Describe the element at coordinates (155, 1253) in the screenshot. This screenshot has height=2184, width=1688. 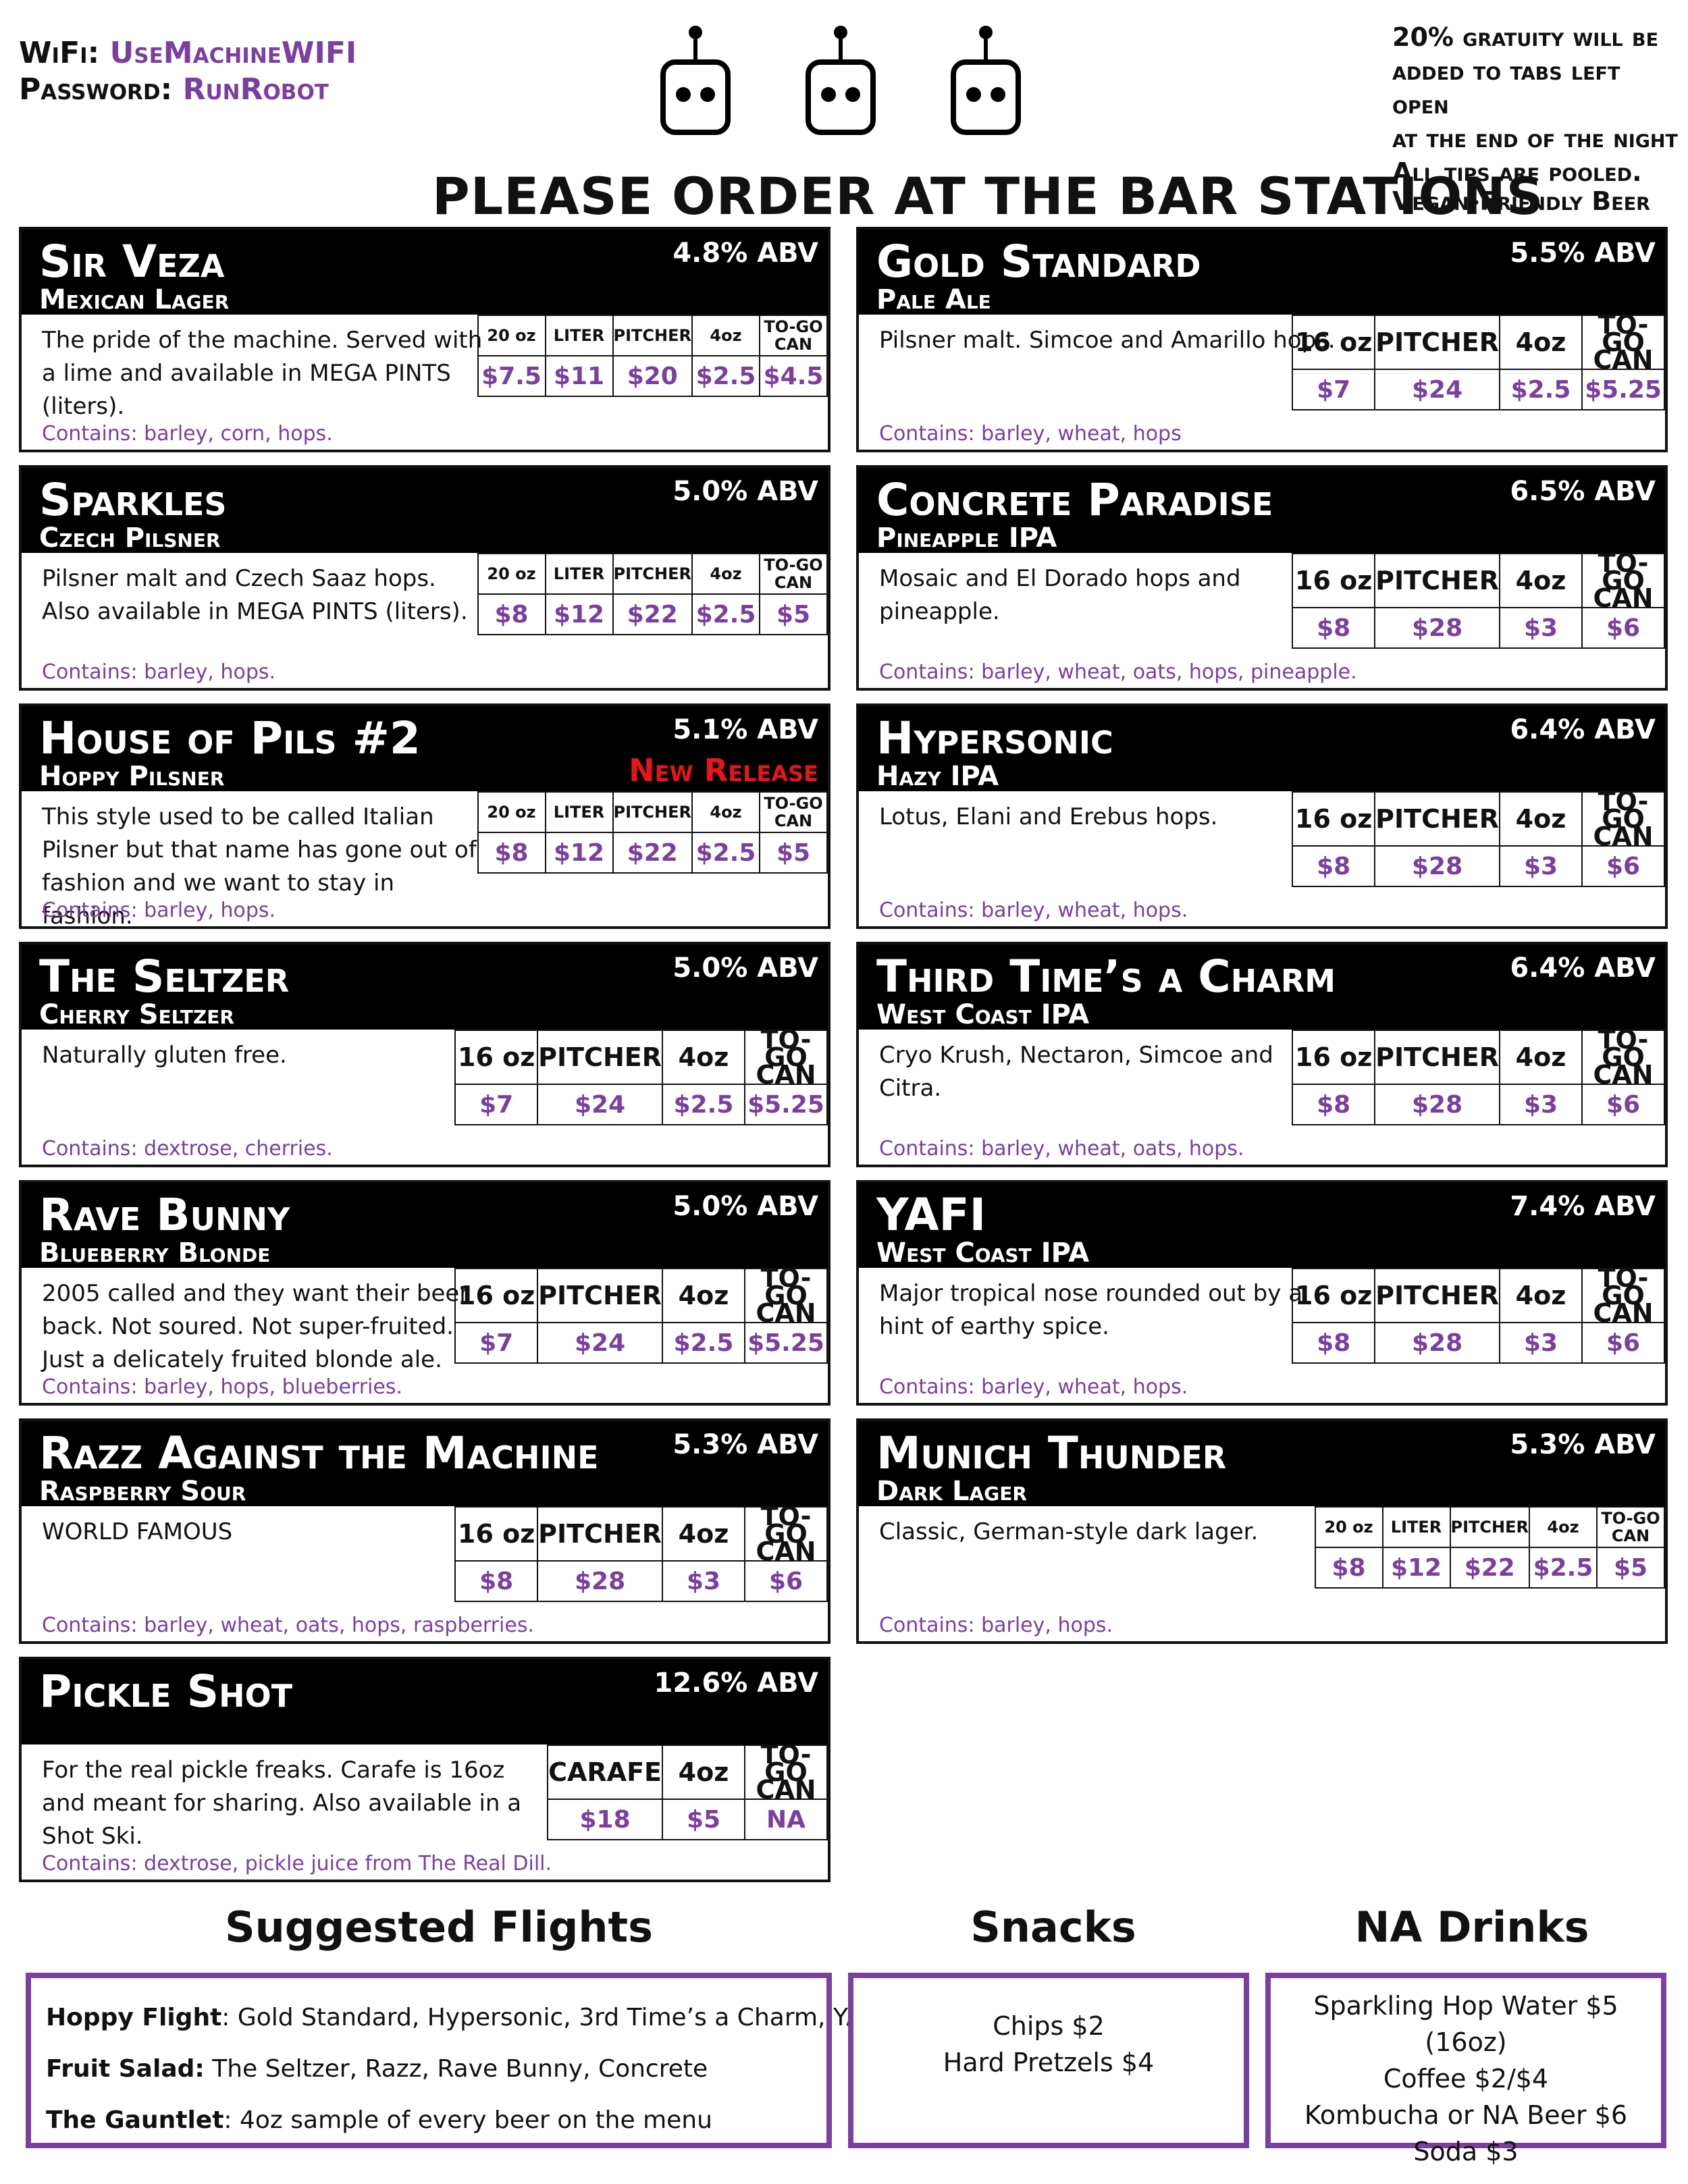
I see `beer-style: Blueberry Blonde` at that location.